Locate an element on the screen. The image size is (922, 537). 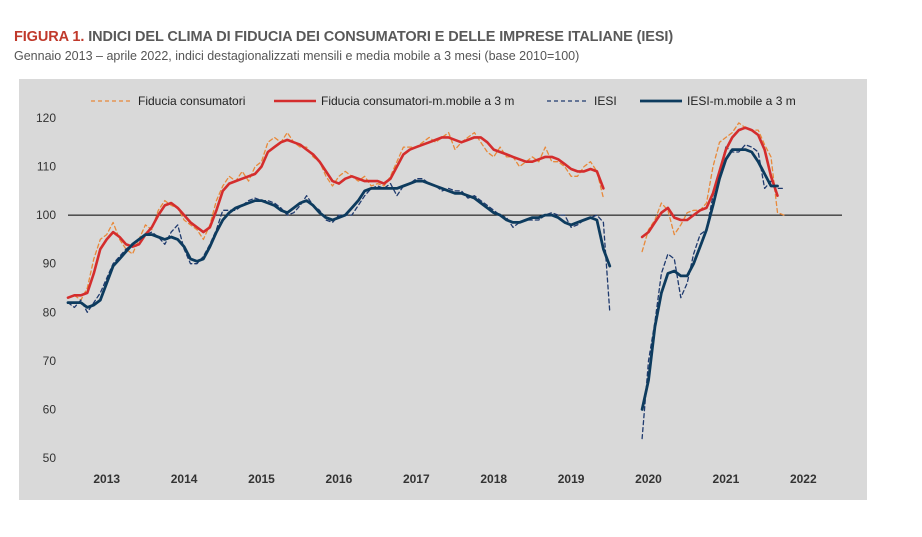
legend-label: Fiducia consumatori is located at coordinates (191, 101).